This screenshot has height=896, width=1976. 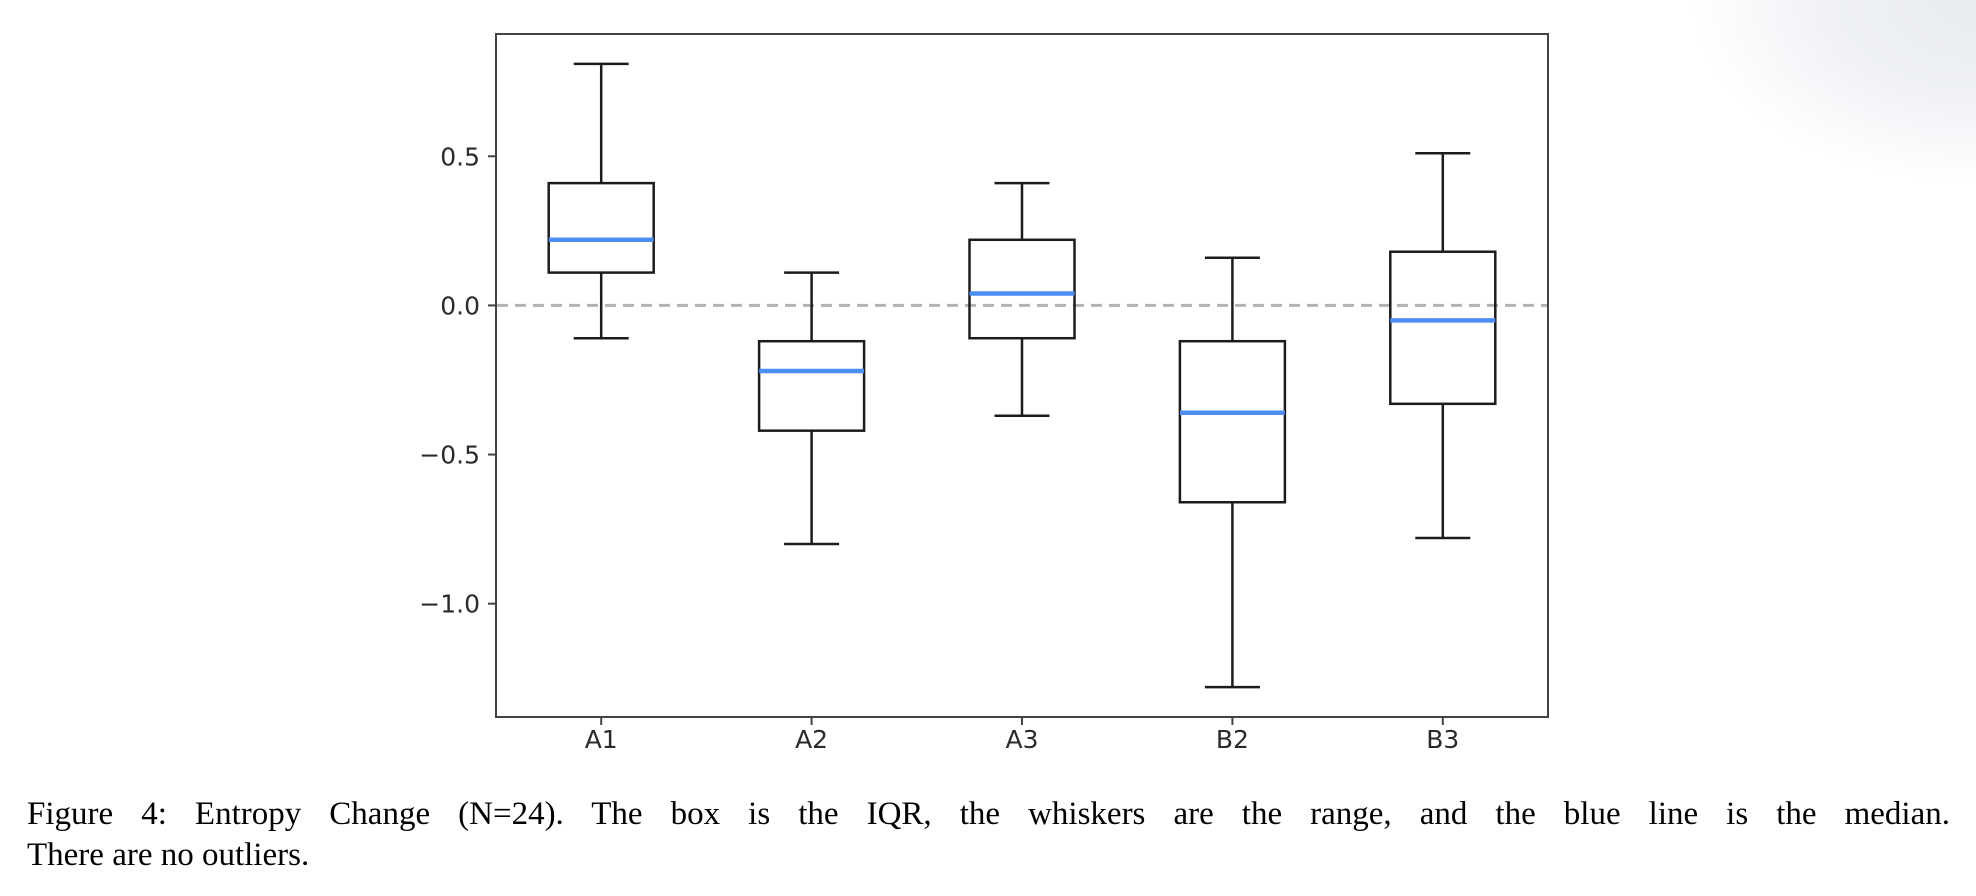 What do you see at coordinates (1232, 739) in the screenshot?
I see `x-tick-label-B2: B2` at bounding box center [1232, 739].